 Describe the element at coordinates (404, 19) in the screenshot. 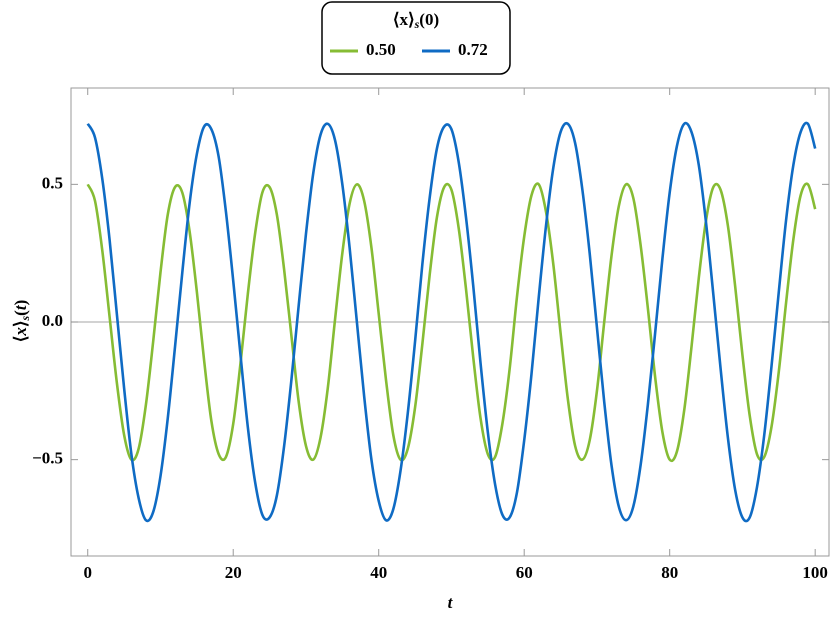

I see `legend-title-part: ⟨x⟩` at that location.